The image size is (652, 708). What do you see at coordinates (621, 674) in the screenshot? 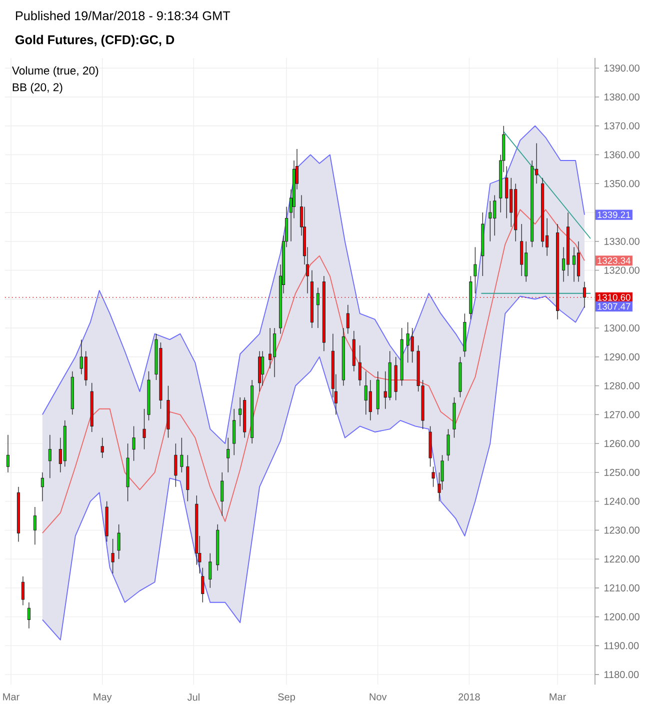
I see `y-tick-label: 1180.00` at bounding box center [621, 674].